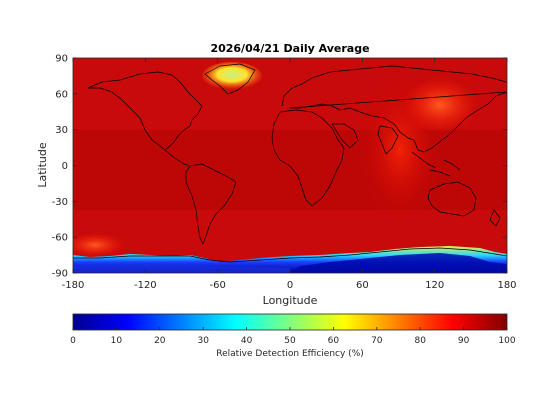 This screenshot has width=560, height=420. Describe the element at coordinates (290, 300) in the screenshot. I see `x-axis-label: Longitude` at that location.